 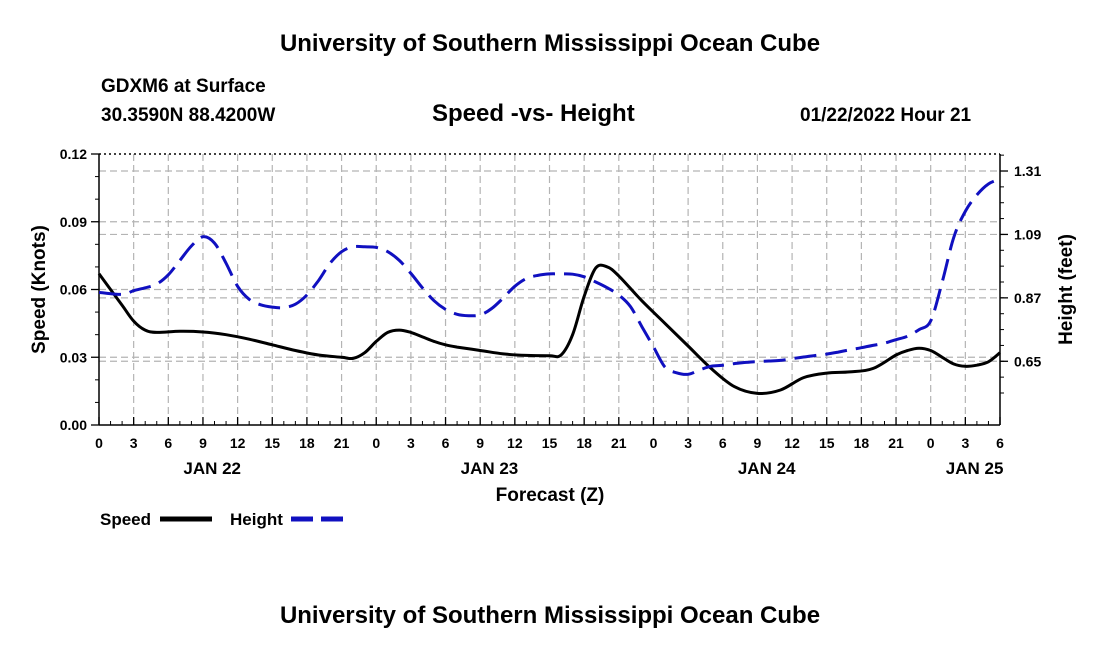 What do you see at coordinates (1027, 298) in the screenshot?
I see `y-right-tick-label: 0.87` at bounding box center [1027, 298].